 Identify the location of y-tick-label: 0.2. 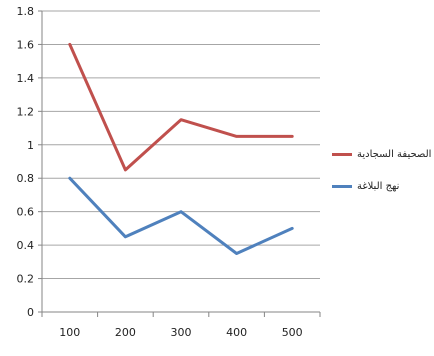
(26, 279).